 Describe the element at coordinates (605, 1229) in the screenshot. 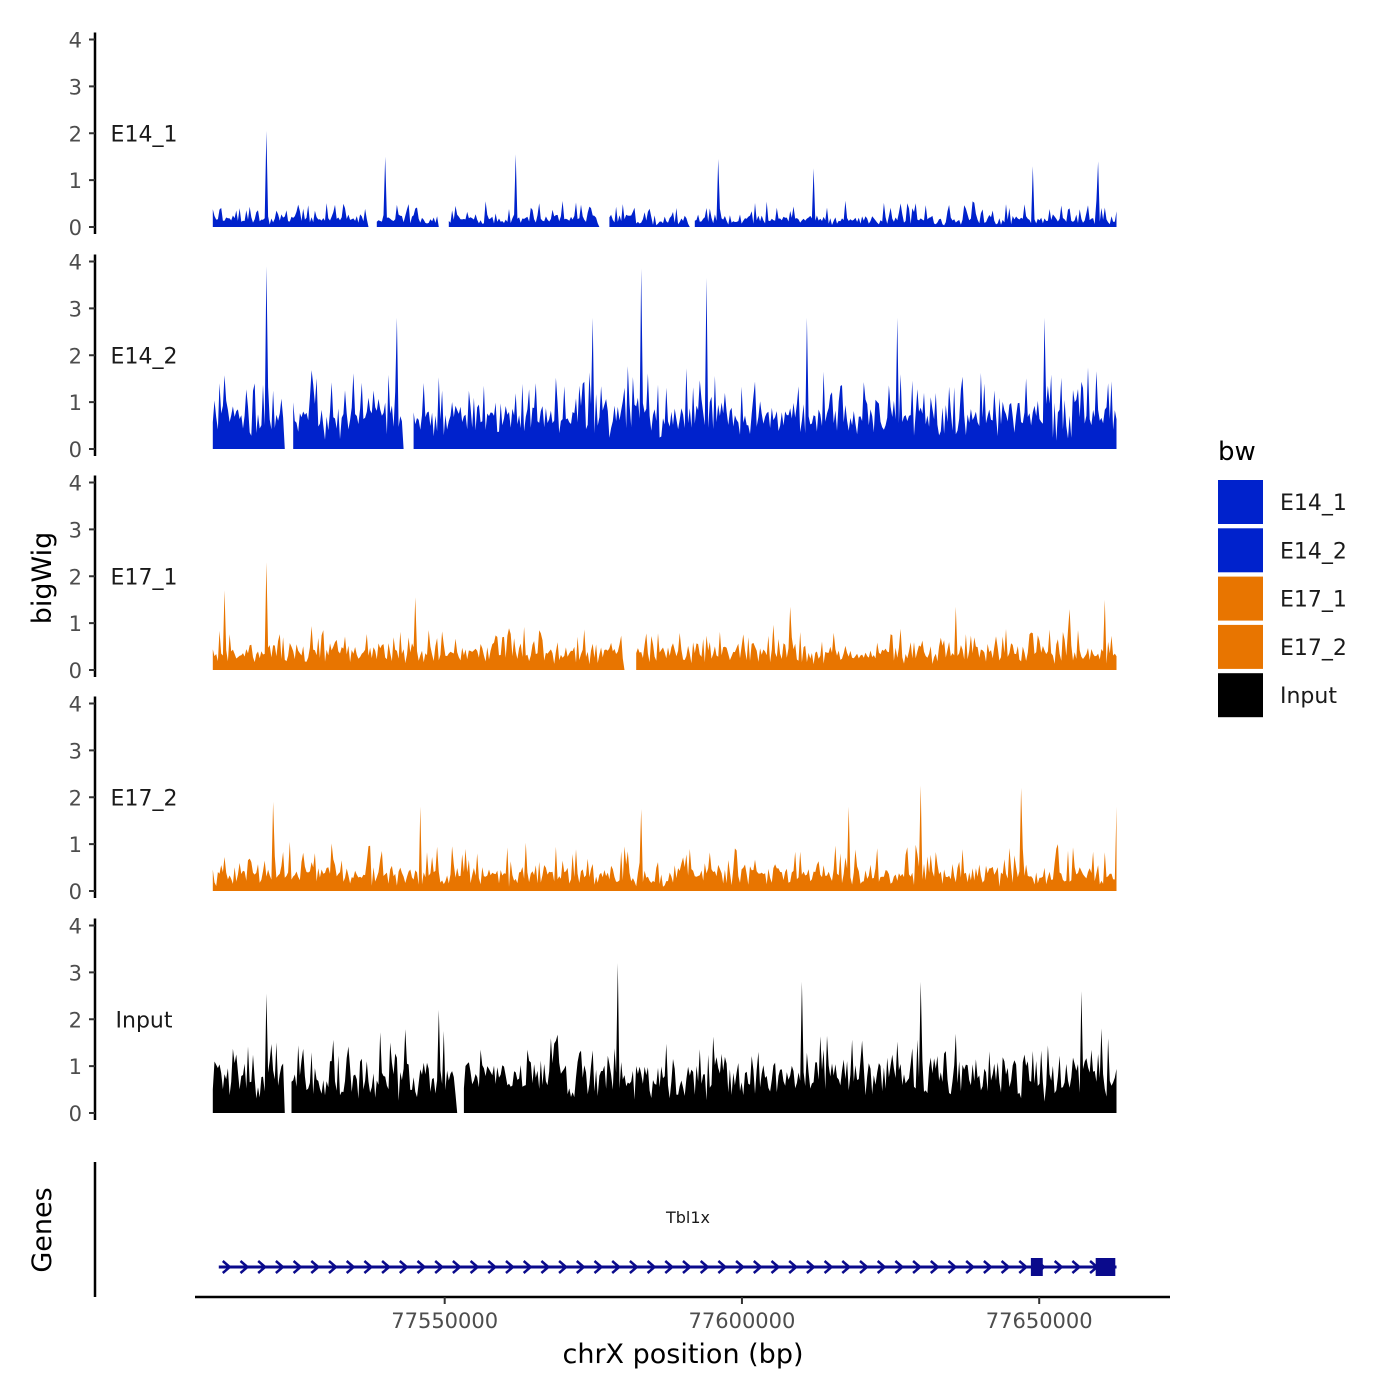

I see `gene-track: Tbl1x` at that location.